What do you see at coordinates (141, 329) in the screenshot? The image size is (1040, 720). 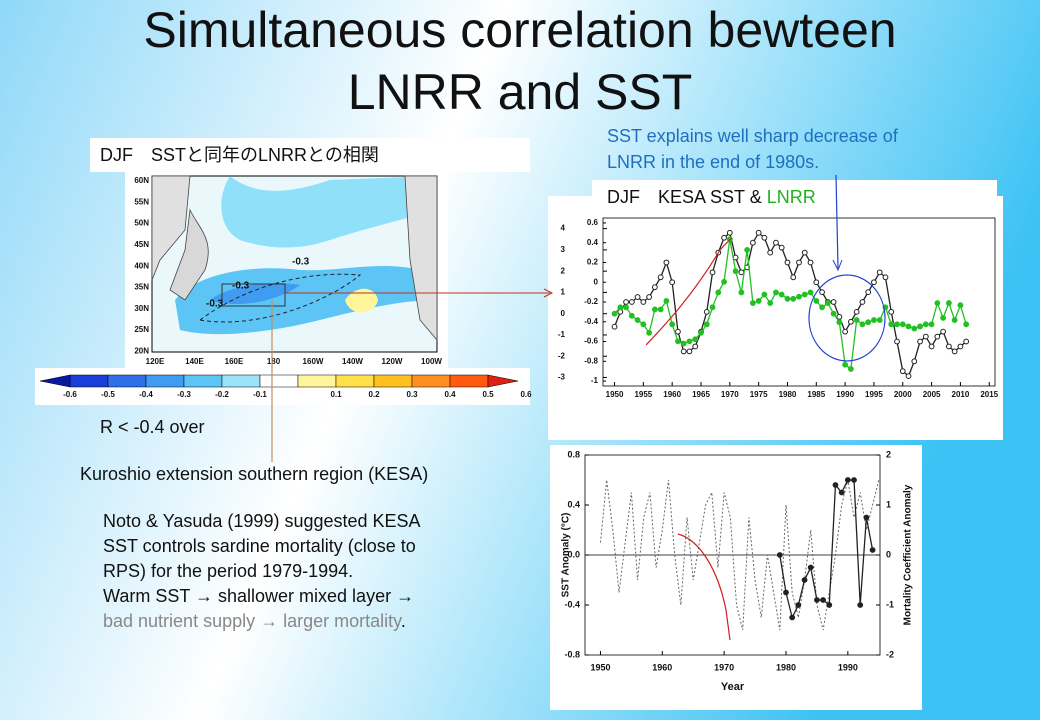 I see `lat-label: 25N` at bounding box center [141, 329].